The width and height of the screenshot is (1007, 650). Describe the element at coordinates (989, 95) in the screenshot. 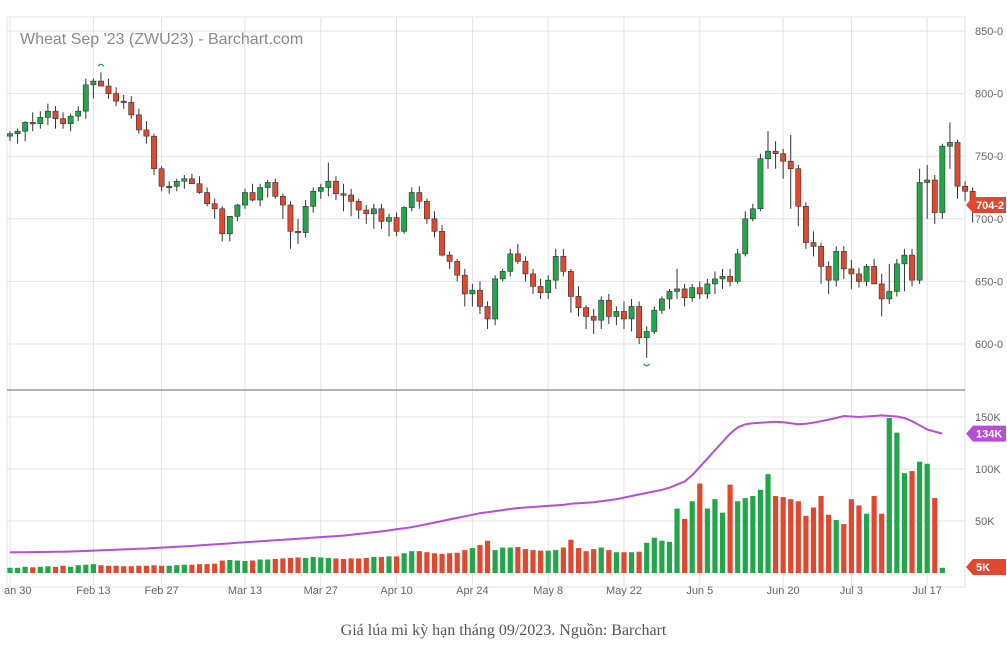

I see `price-tick-label: 800-0` at that location.